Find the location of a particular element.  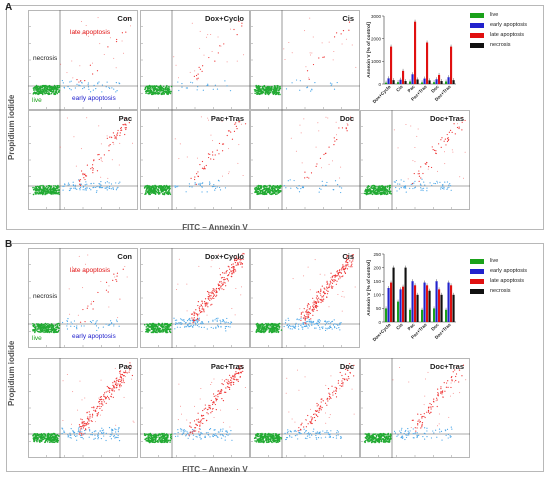

legend-label: early apoptosis is located at coordinates (508, 25).